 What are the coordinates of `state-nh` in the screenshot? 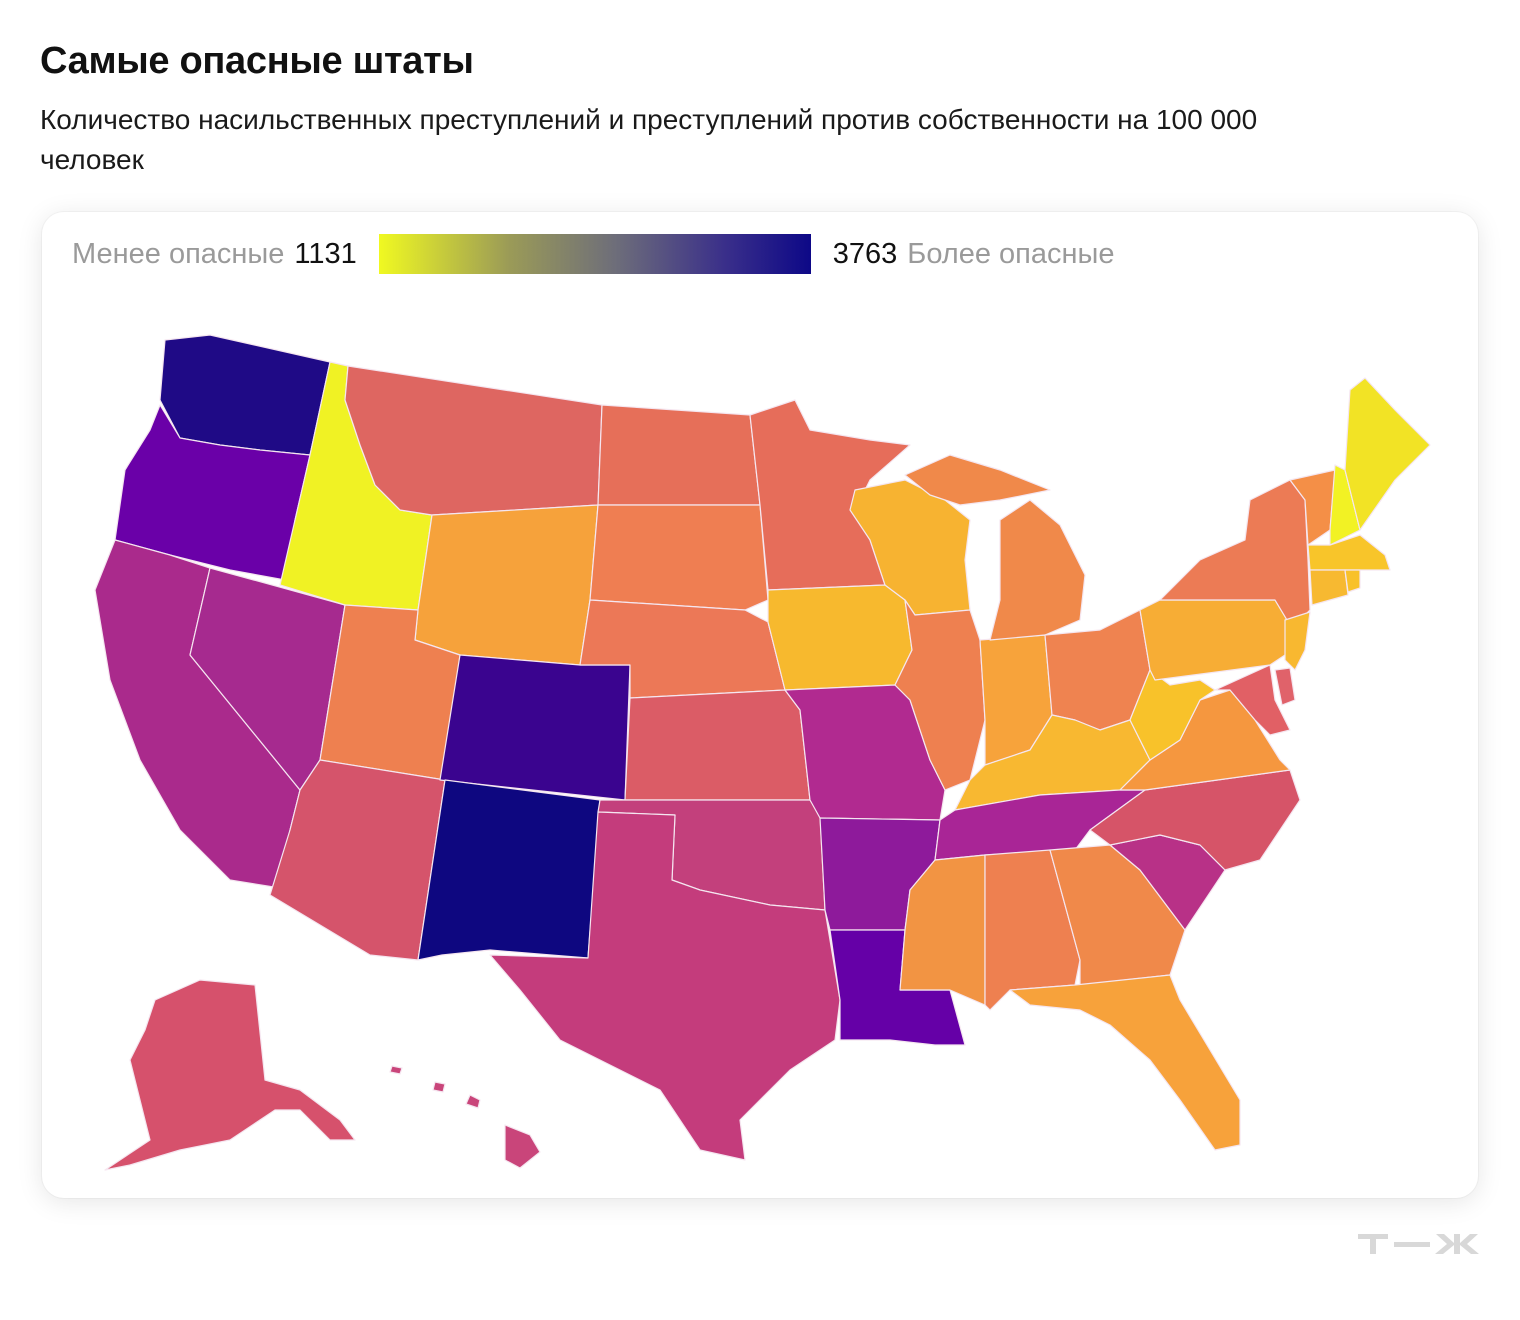 It's located at (1345, 505).